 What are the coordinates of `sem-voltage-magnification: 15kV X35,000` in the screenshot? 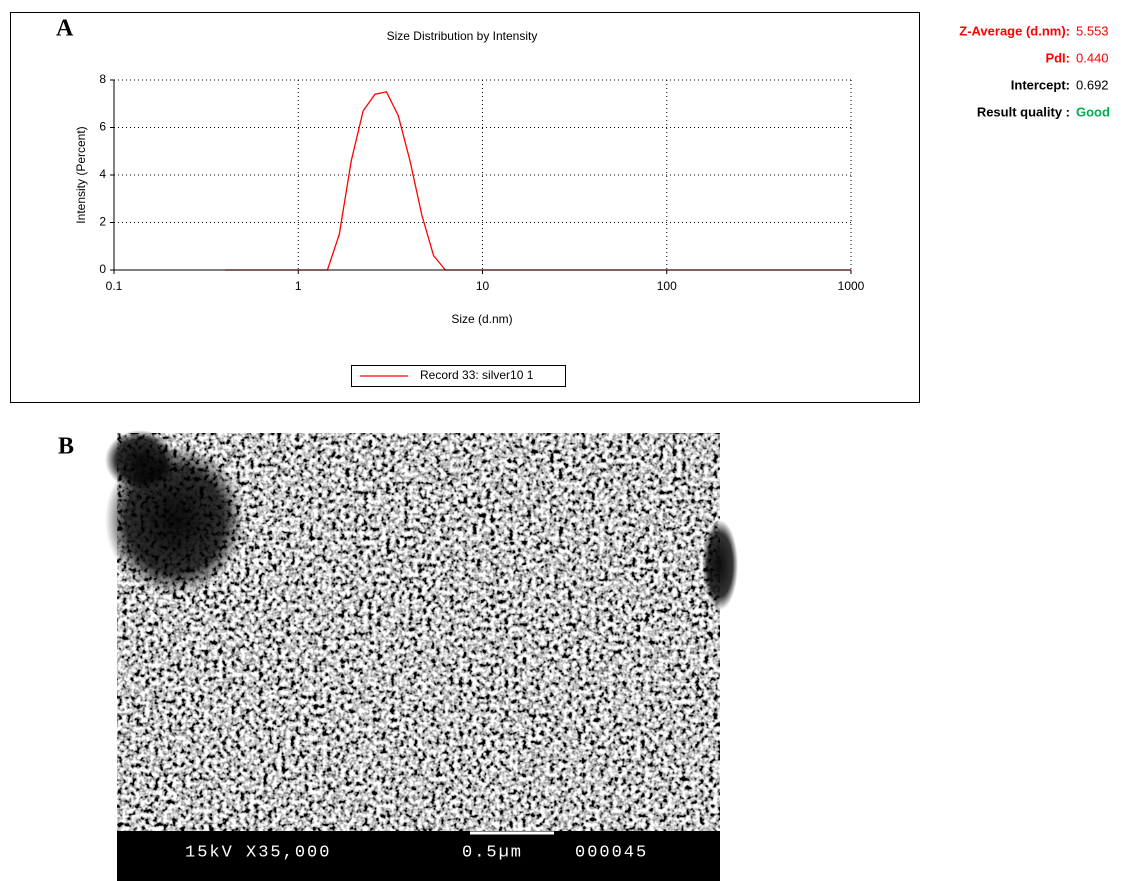 It's located at (258, 852).